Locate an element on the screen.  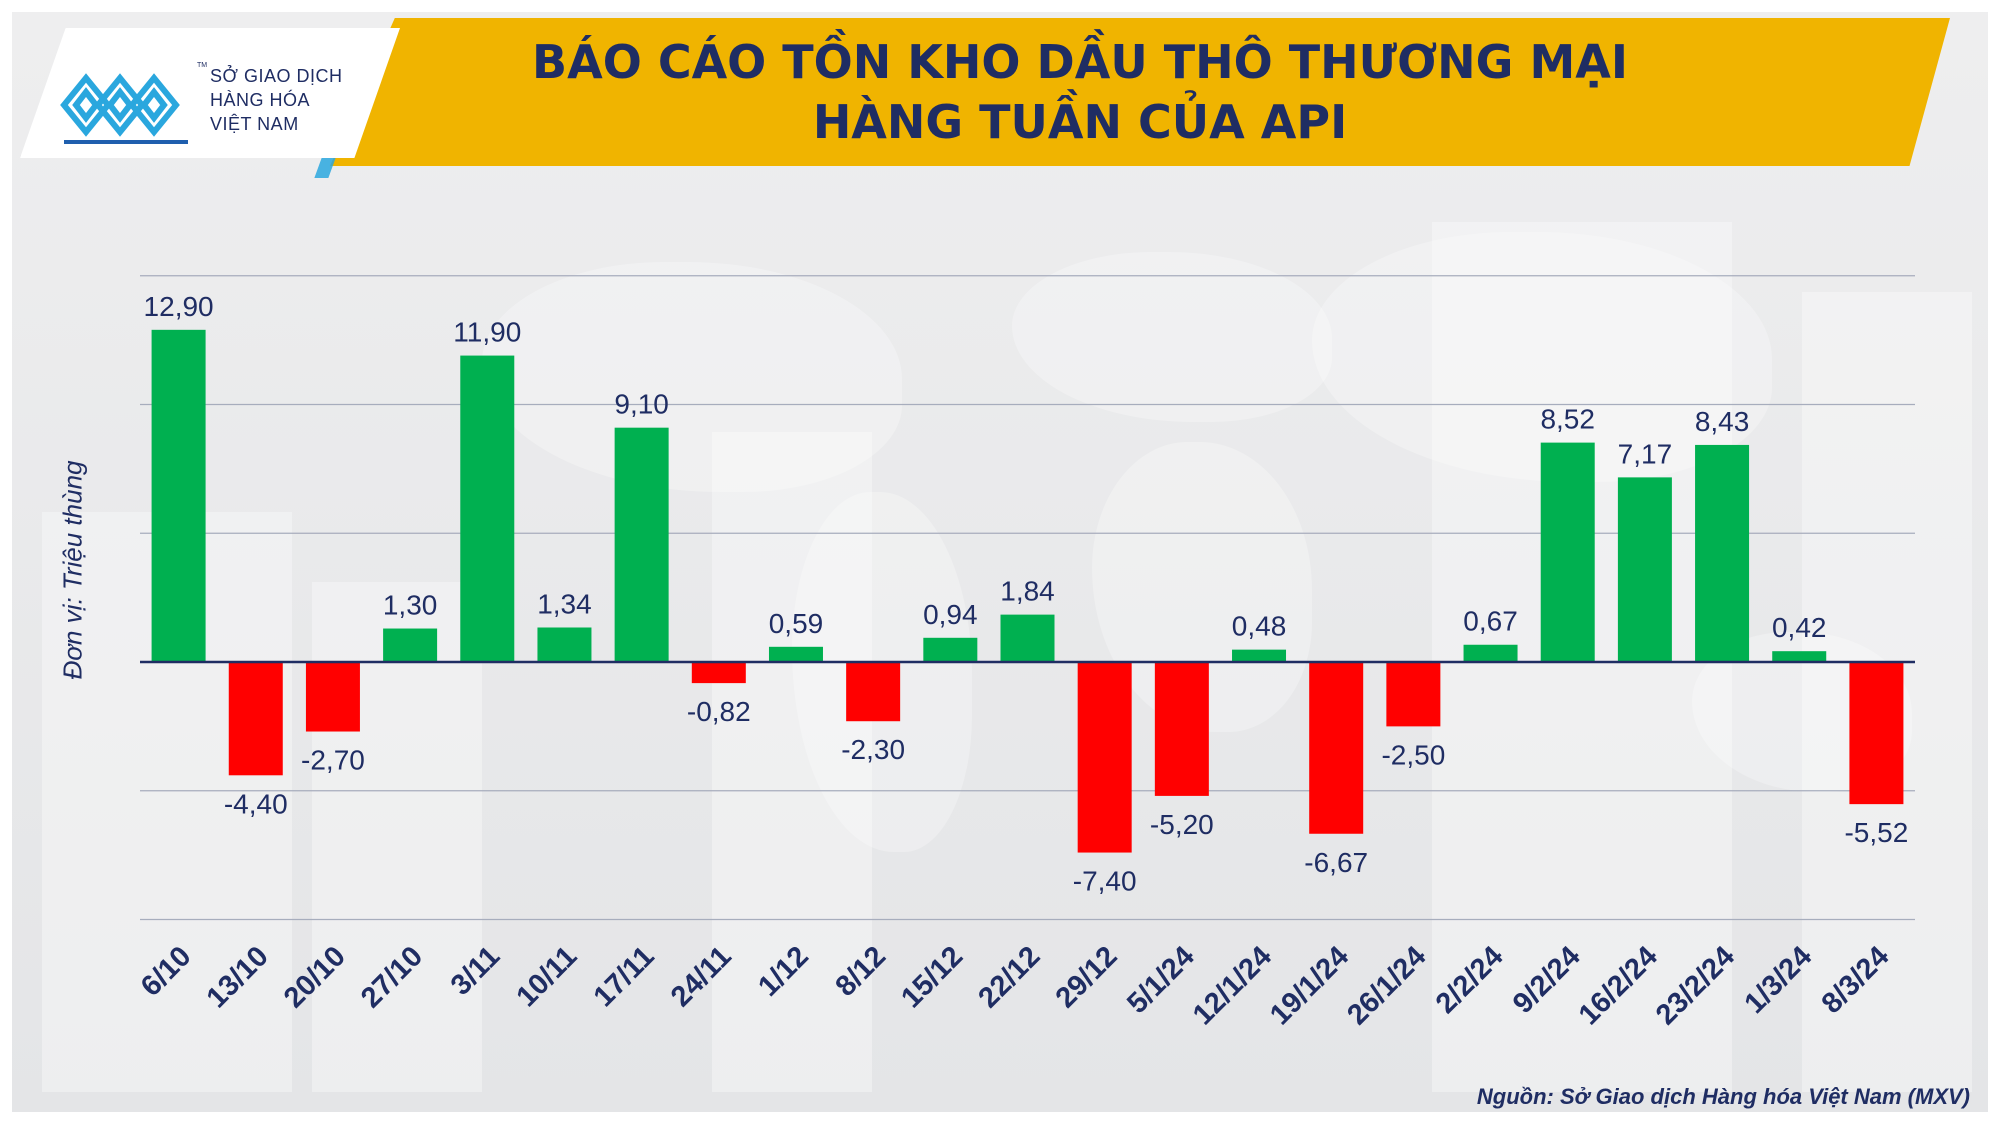
title-banner is located at coordinates (1140, 92).